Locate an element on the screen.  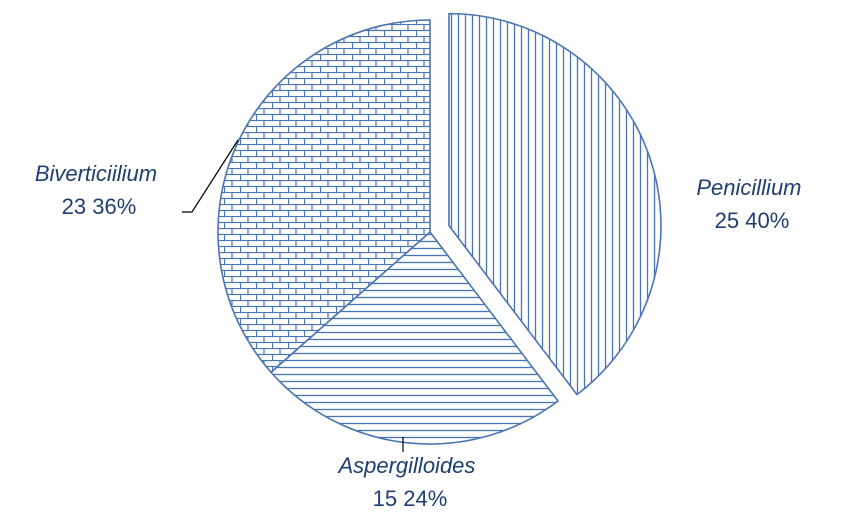
slice-percent-aspergilloides: 24% is located at coordinates (425, 498).